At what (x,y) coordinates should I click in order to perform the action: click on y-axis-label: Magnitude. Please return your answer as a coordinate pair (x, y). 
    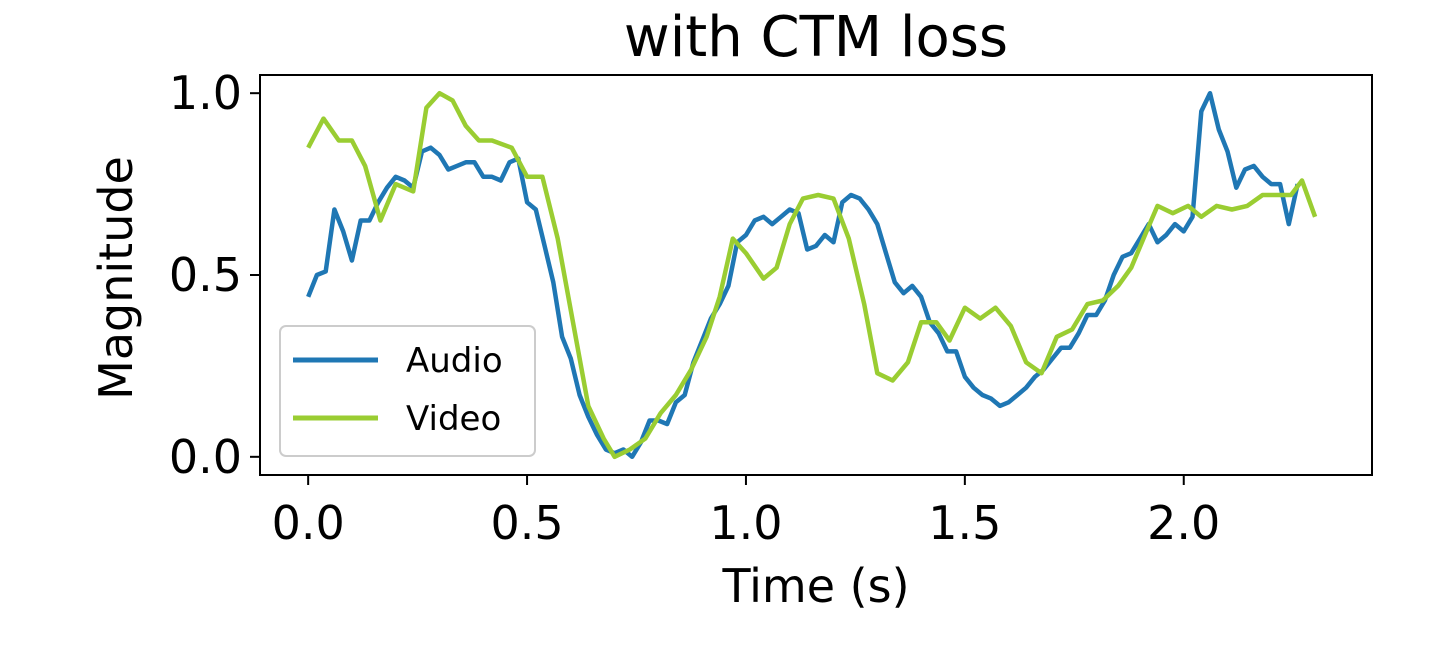
    Looking at the image, I should click on (116, 278).